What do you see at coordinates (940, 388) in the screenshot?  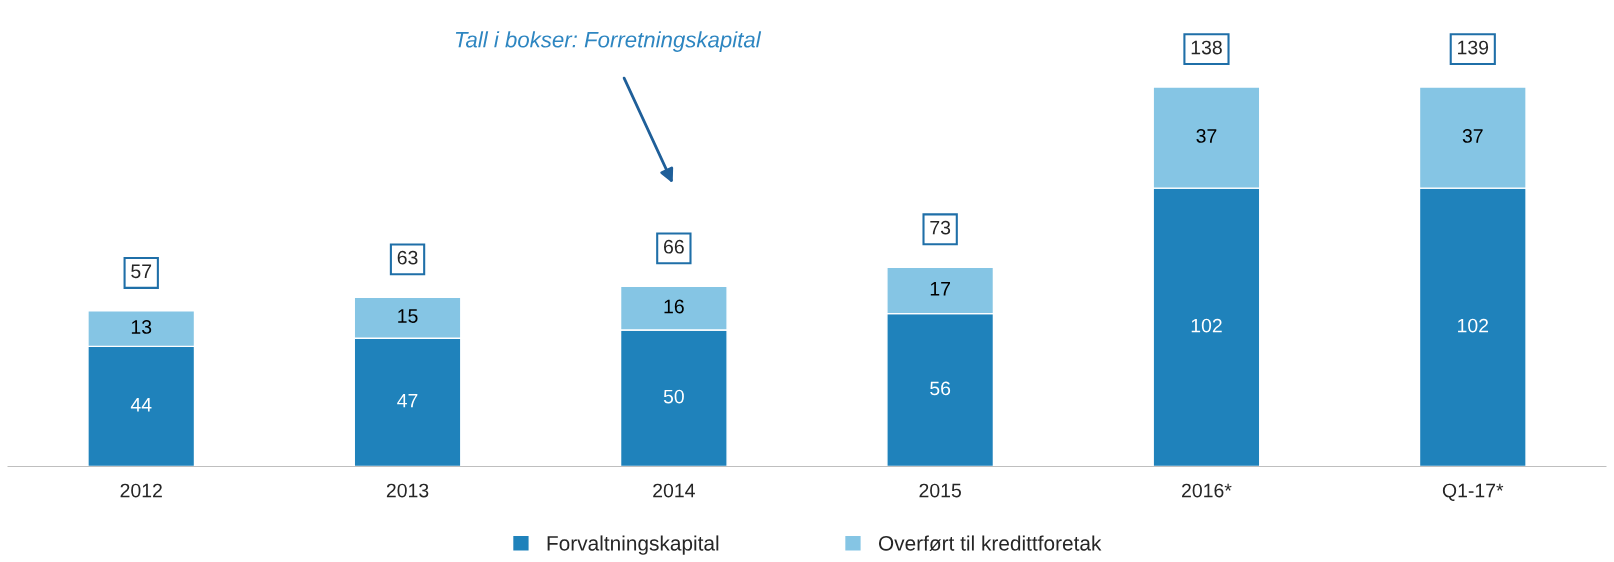 I see `data-label: 56` at bounding box center [940, 388].